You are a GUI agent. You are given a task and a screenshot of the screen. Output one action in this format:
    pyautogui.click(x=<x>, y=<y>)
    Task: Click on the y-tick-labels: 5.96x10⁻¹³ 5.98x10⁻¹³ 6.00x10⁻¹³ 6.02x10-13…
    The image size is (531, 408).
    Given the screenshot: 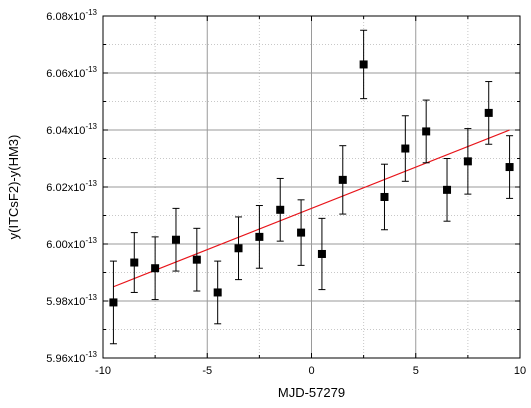 What is the action you would take?
    pyautogui.click(x=71, y=186)
    